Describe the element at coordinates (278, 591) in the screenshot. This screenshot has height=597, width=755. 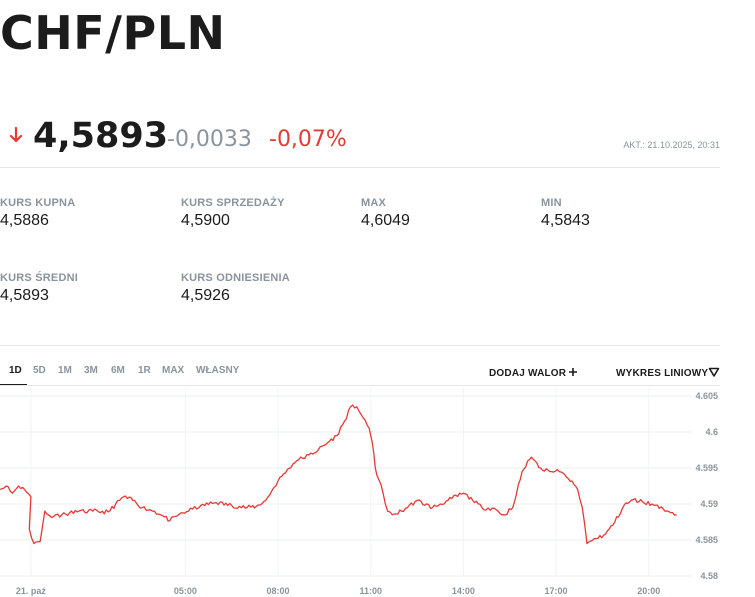
I see `x-tick-label: 08:00` at that location.